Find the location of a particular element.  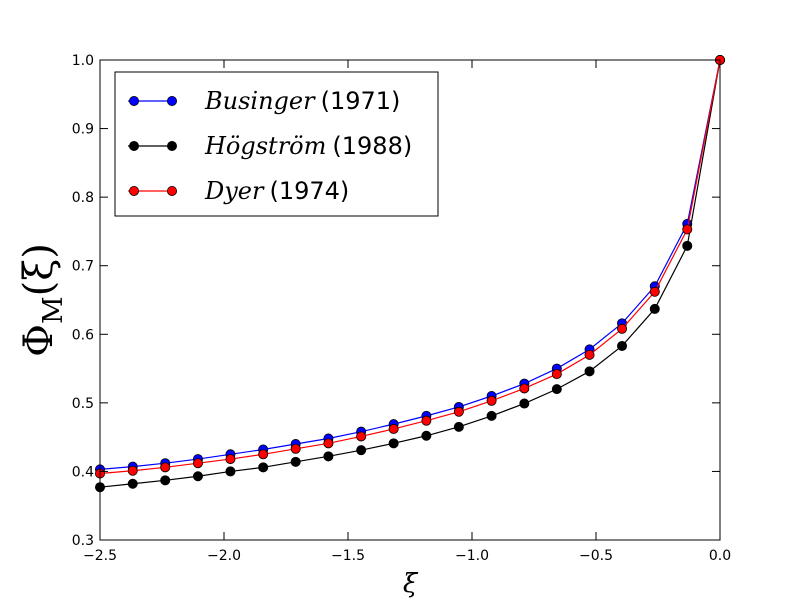

legend-series-year: (1974) is located at coordinates (309, 191).